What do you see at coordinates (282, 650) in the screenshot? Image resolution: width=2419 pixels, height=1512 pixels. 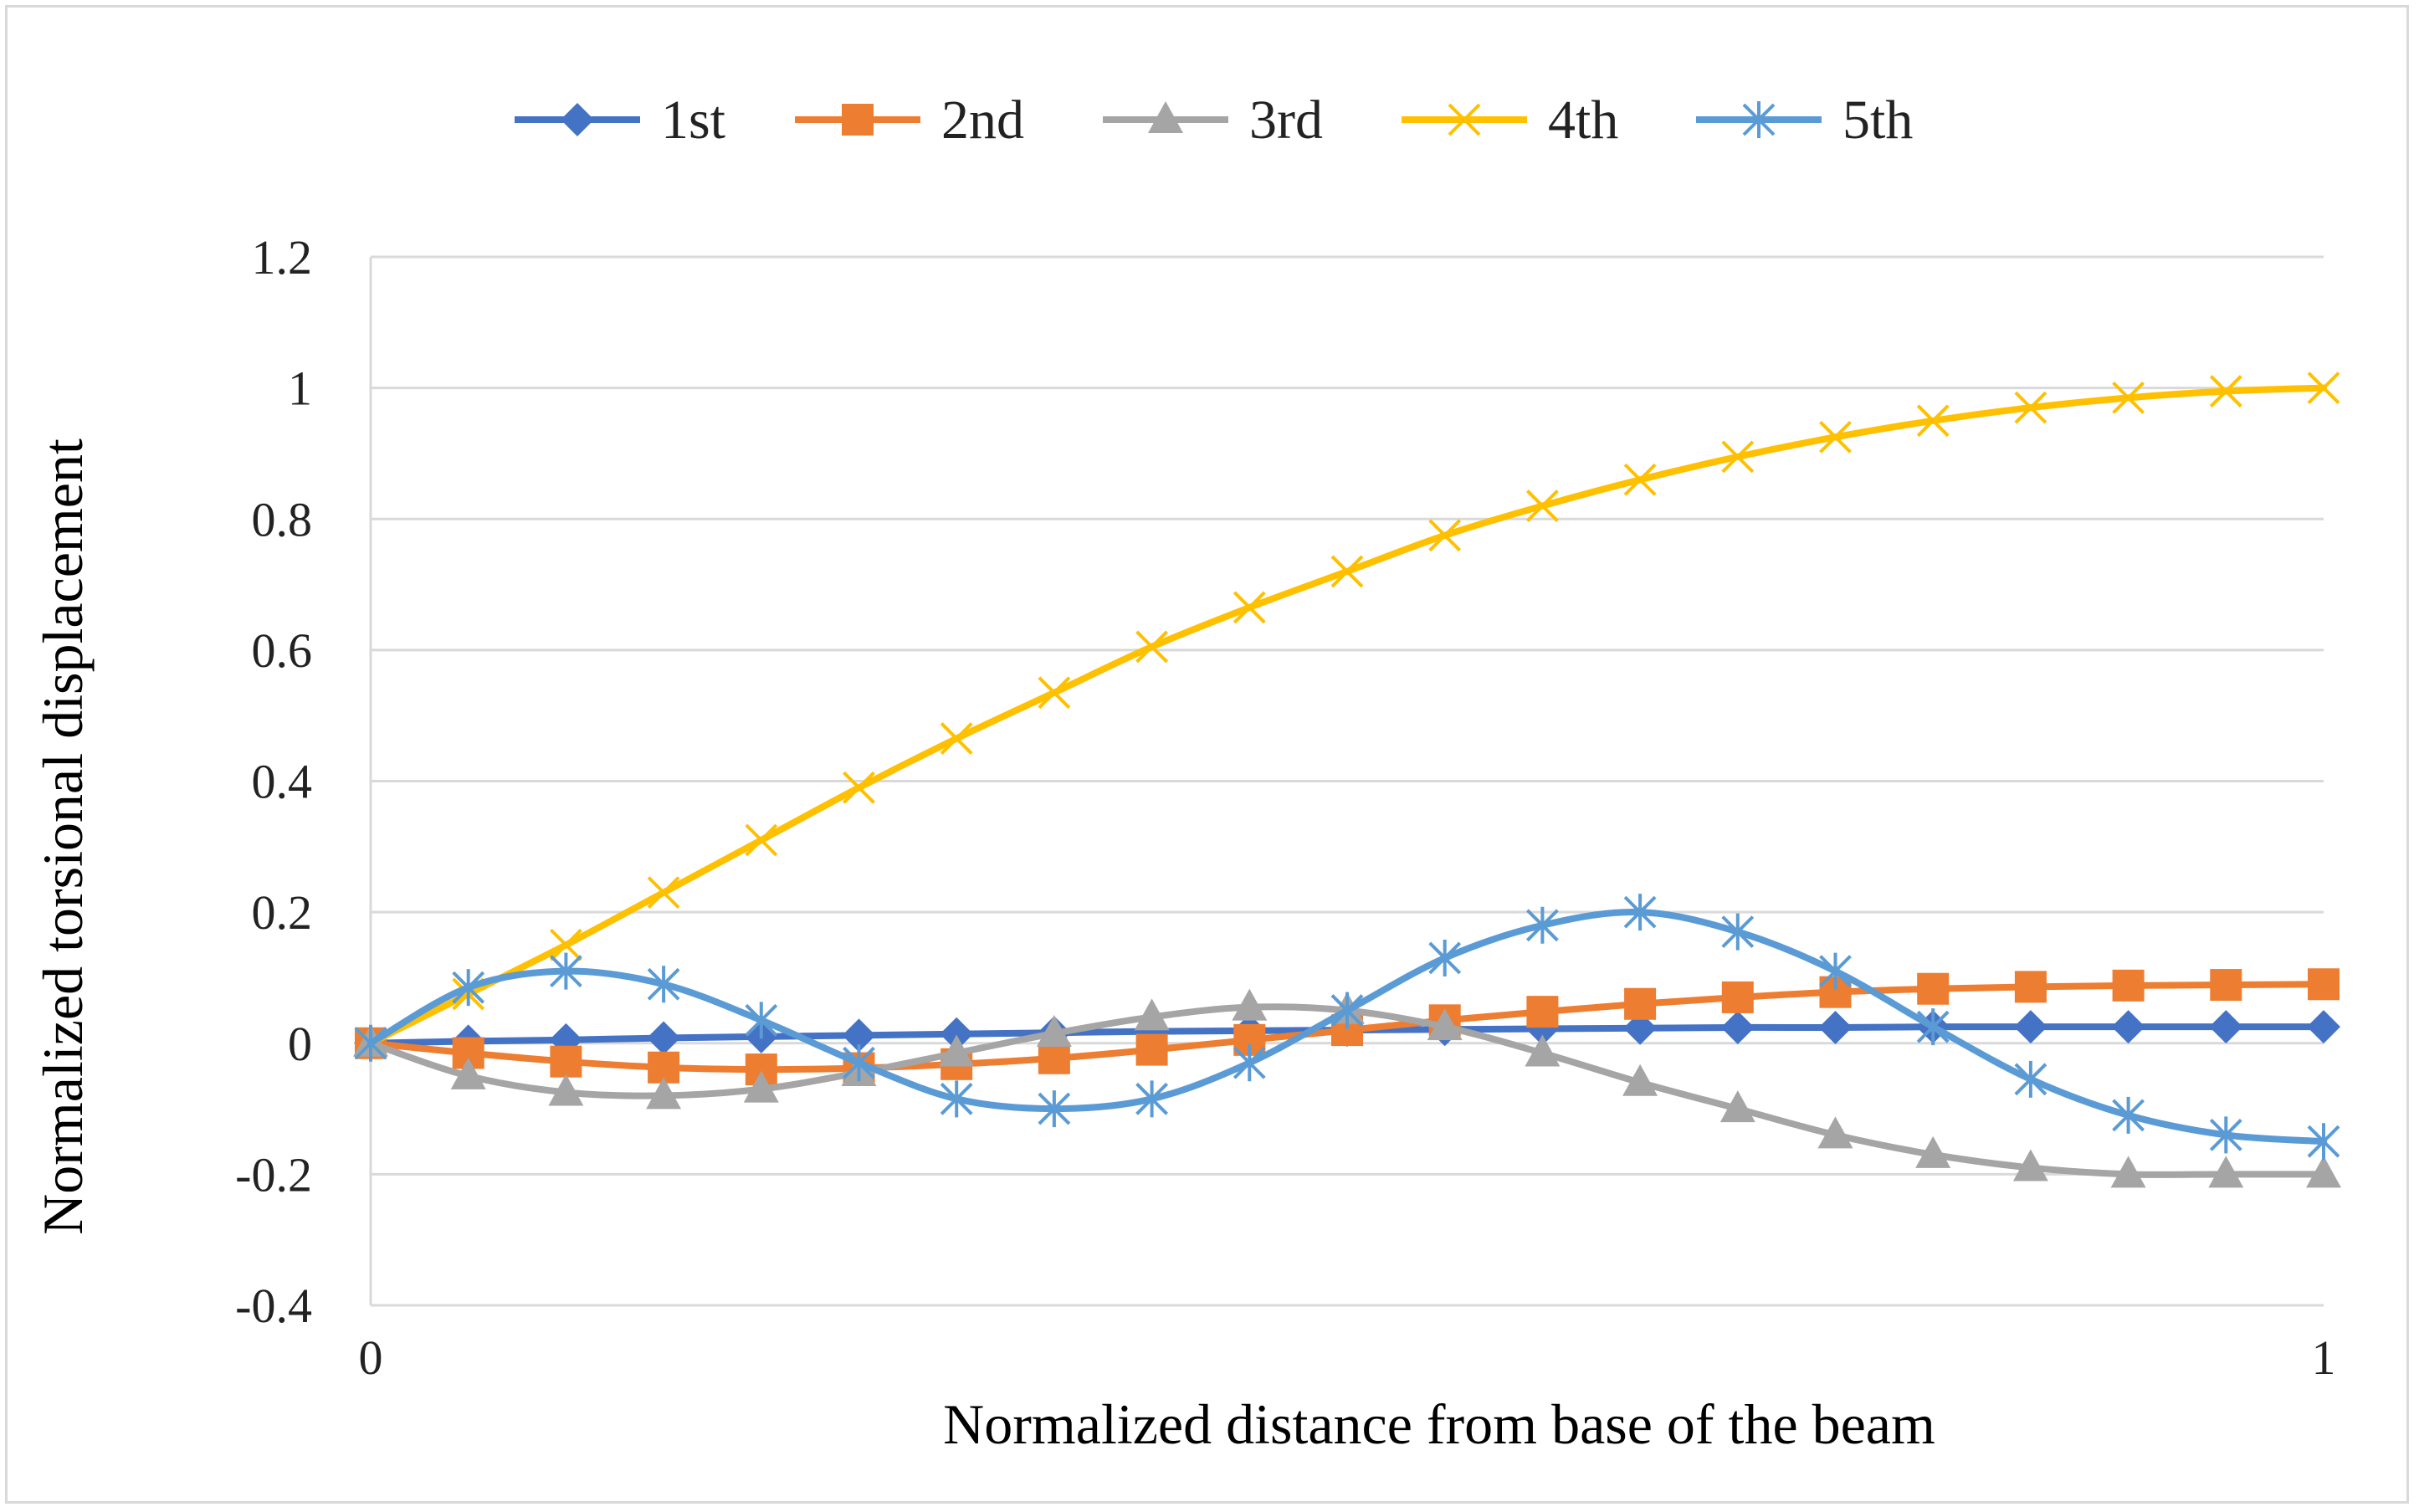 I see `y-tick-label: 0.6` at bounding box center [282, 650].